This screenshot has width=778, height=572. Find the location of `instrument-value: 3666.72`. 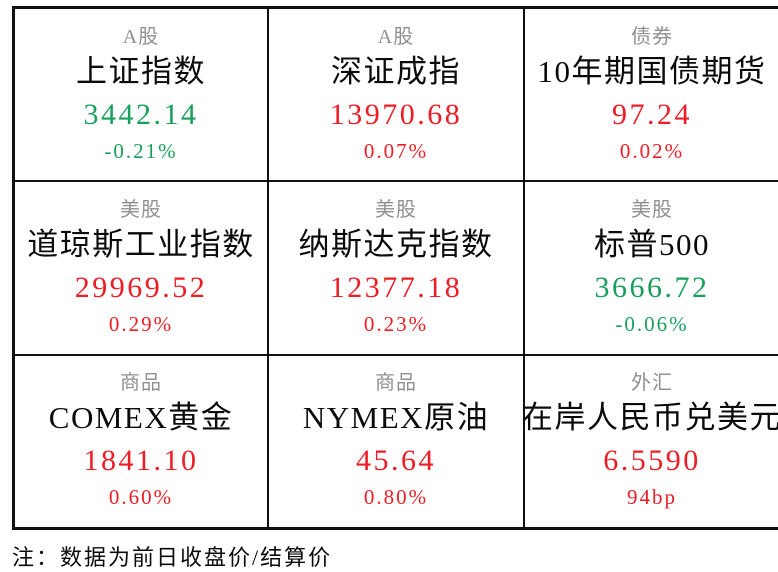

instrument-value: 3666.72 is located at coordinates (652, 288).